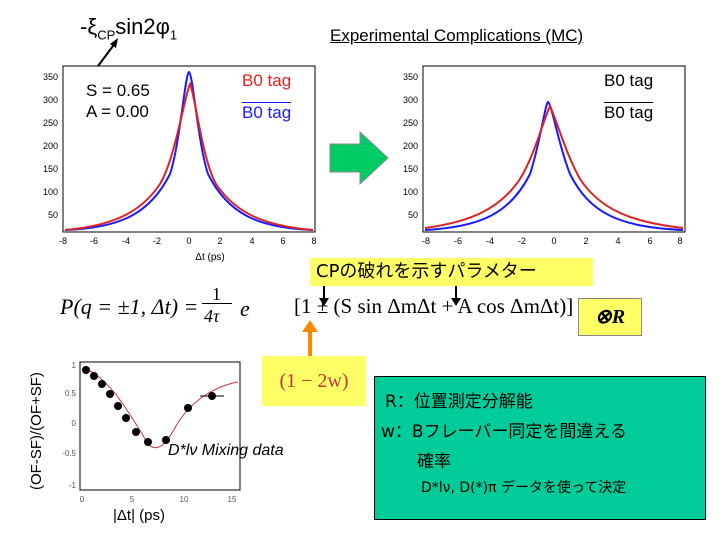 The image size is (720, 540). What do you see at coordinates (524, 488) in the screenshot?
I see `info-line-4: D*lν, D(*)π データを使って決定` at bounding box center [524, 488].